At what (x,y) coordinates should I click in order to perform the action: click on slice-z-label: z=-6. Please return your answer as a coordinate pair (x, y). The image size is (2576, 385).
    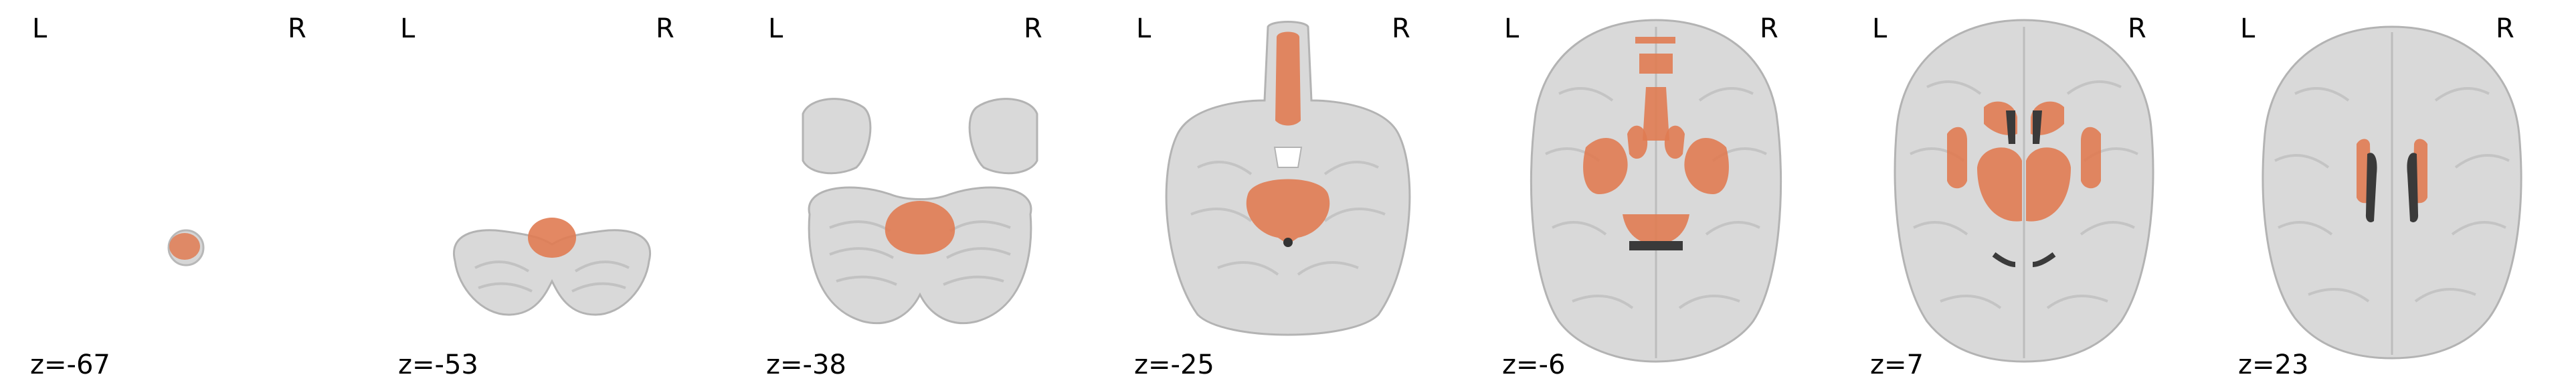
    Looking at the image, I should click on (1534, 365).